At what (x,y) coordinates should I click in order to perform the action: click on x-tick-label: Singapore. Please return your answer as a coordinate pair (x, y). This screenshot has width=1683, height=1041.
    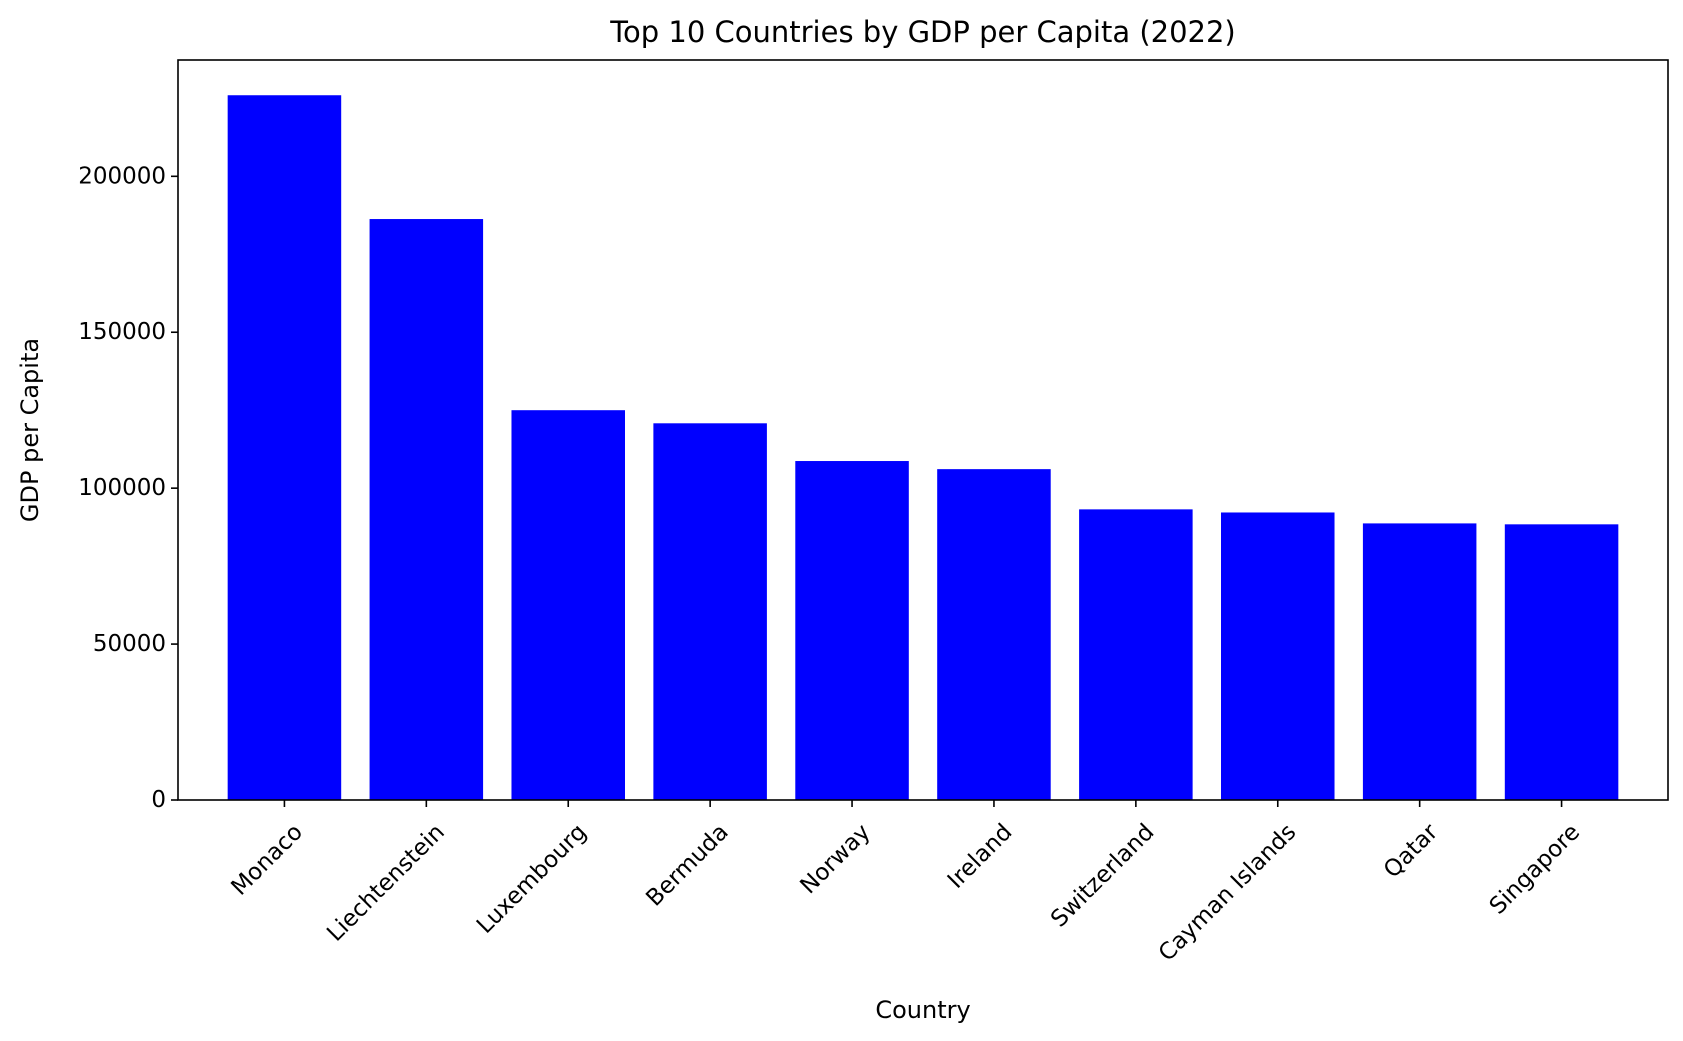
    Looking at the image, I should click on (1535, 869).